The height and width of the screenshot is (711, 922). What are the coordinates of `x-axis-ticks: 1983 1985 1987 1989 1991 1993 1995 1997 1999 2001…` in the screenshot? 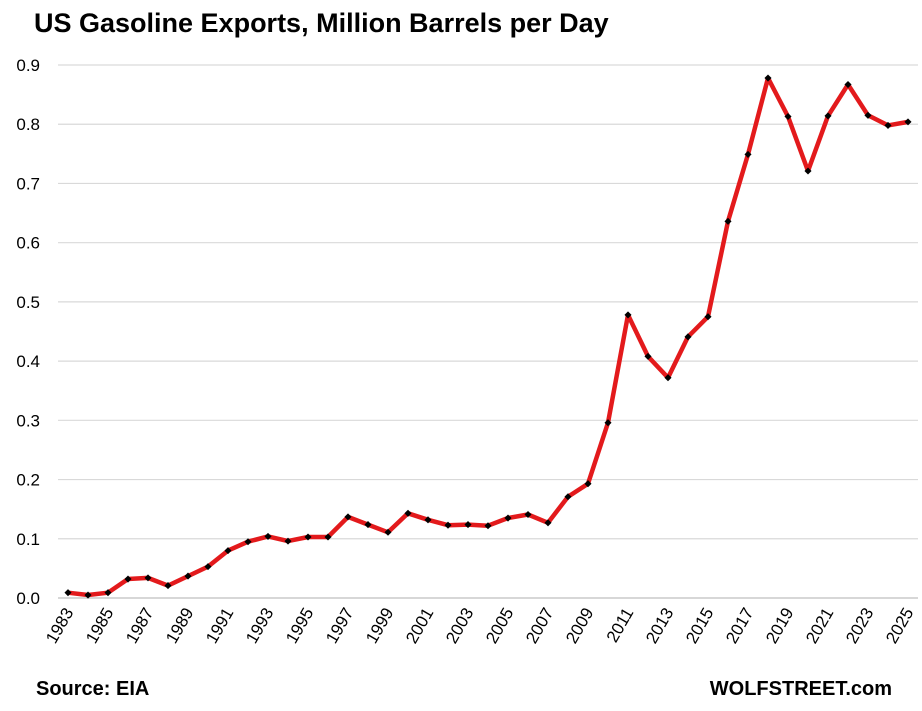 It's located at (479, 626).